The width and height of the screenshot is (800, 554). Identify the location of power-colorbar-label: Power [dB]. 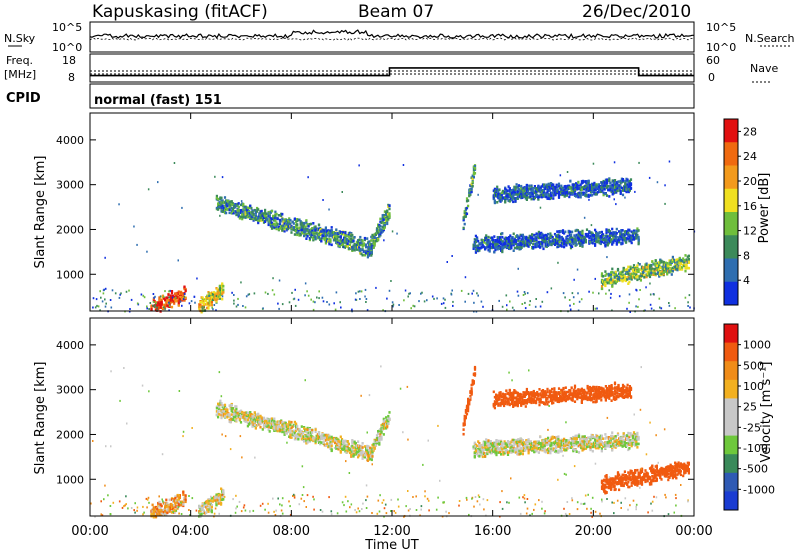
(764, 208).